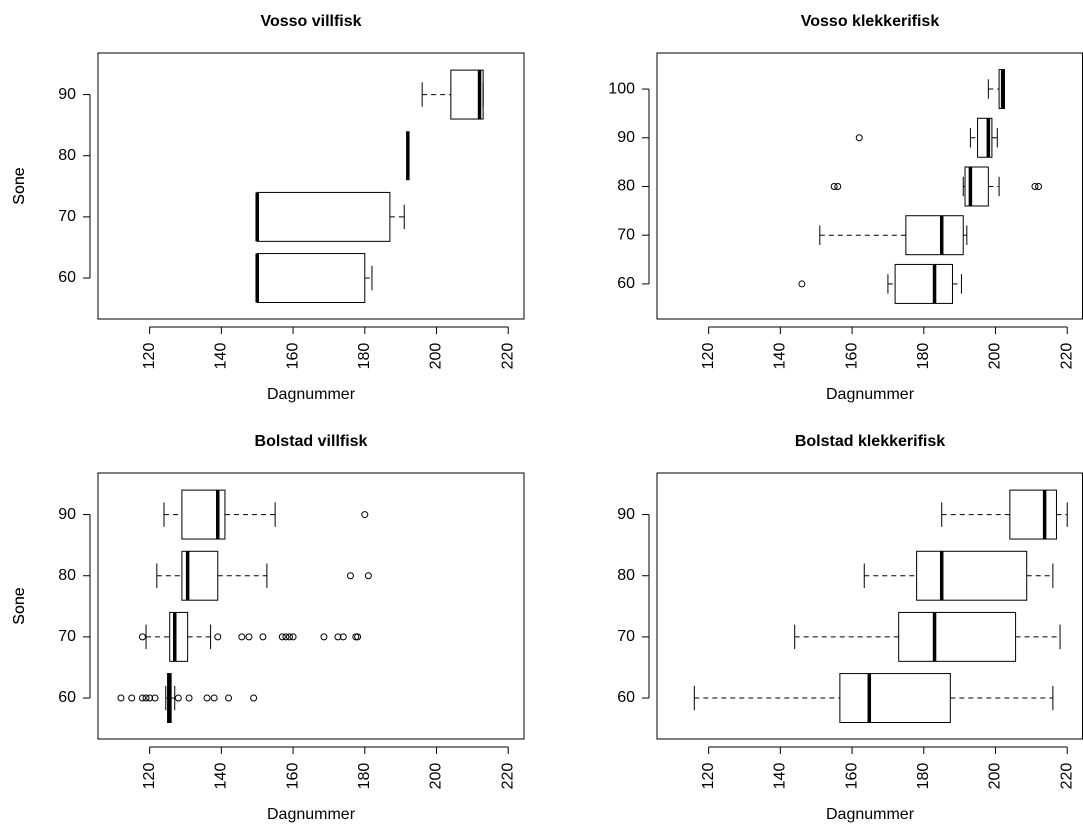  I want to click on chart-title: Vosso klekkerifisk, so click(870, 21).